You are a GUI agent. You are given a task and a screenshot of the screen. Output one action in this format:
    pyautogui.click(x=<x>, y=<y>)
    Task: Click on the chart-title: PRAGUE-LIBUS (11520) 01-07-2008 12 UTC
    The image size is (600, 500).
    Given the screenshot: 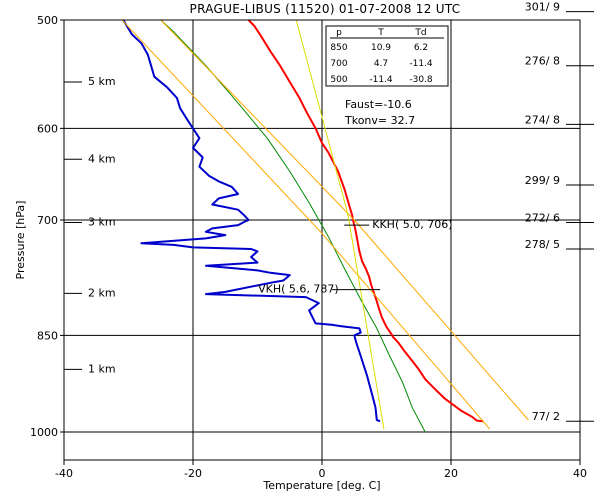 What is the action you would take?
    pyautogui.click(x=325, y=9)
    